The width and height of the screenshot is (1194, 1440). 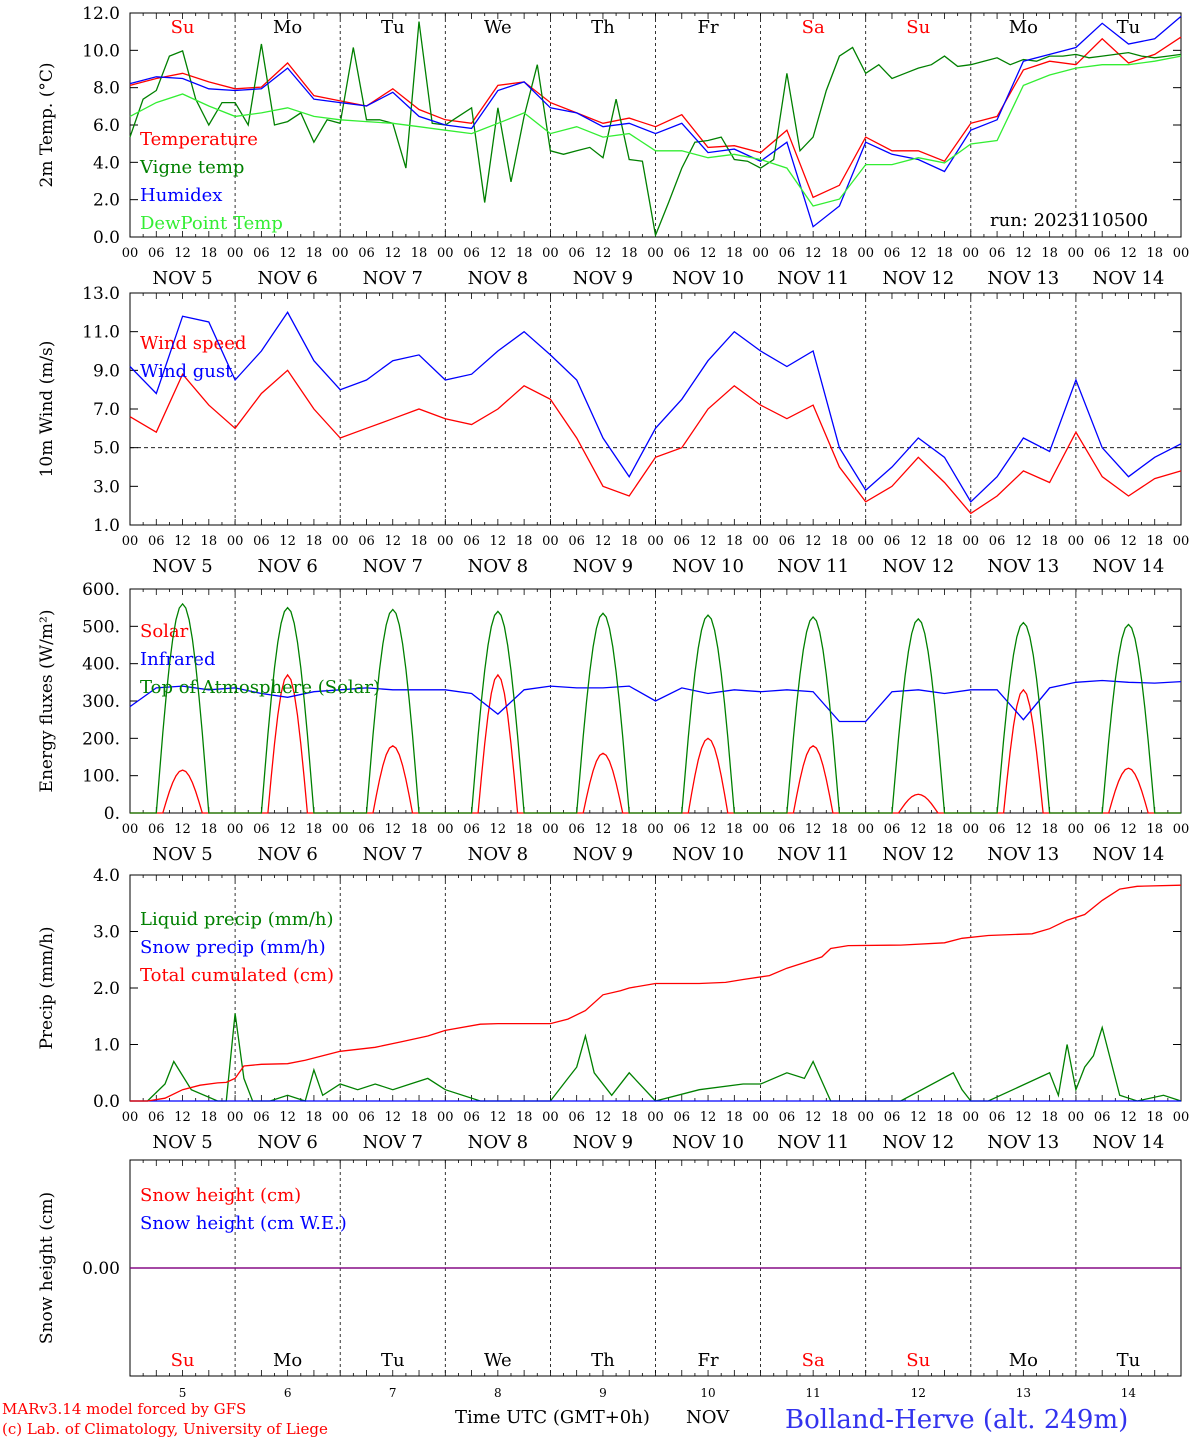 I want to click on date-label: NOV 12, so click(x=918, y=278).